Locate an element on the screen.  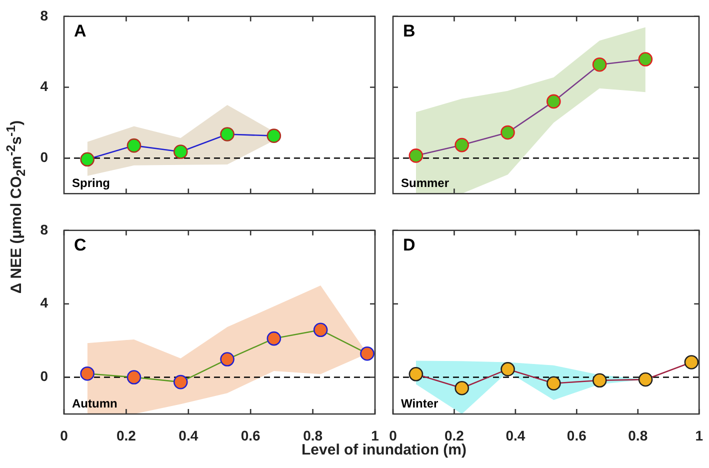
annotation: Autumn is located at coordinates (95, 403).